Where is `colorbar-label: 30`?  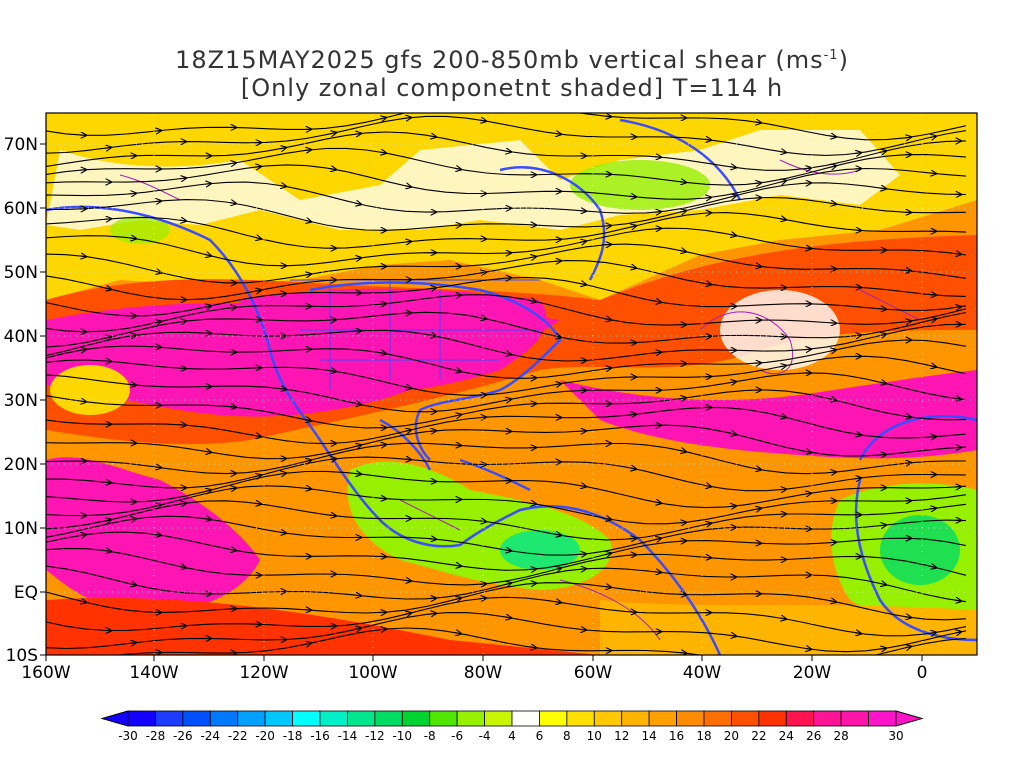 colorbar-label: 30 is located at coordinates (895, 736).